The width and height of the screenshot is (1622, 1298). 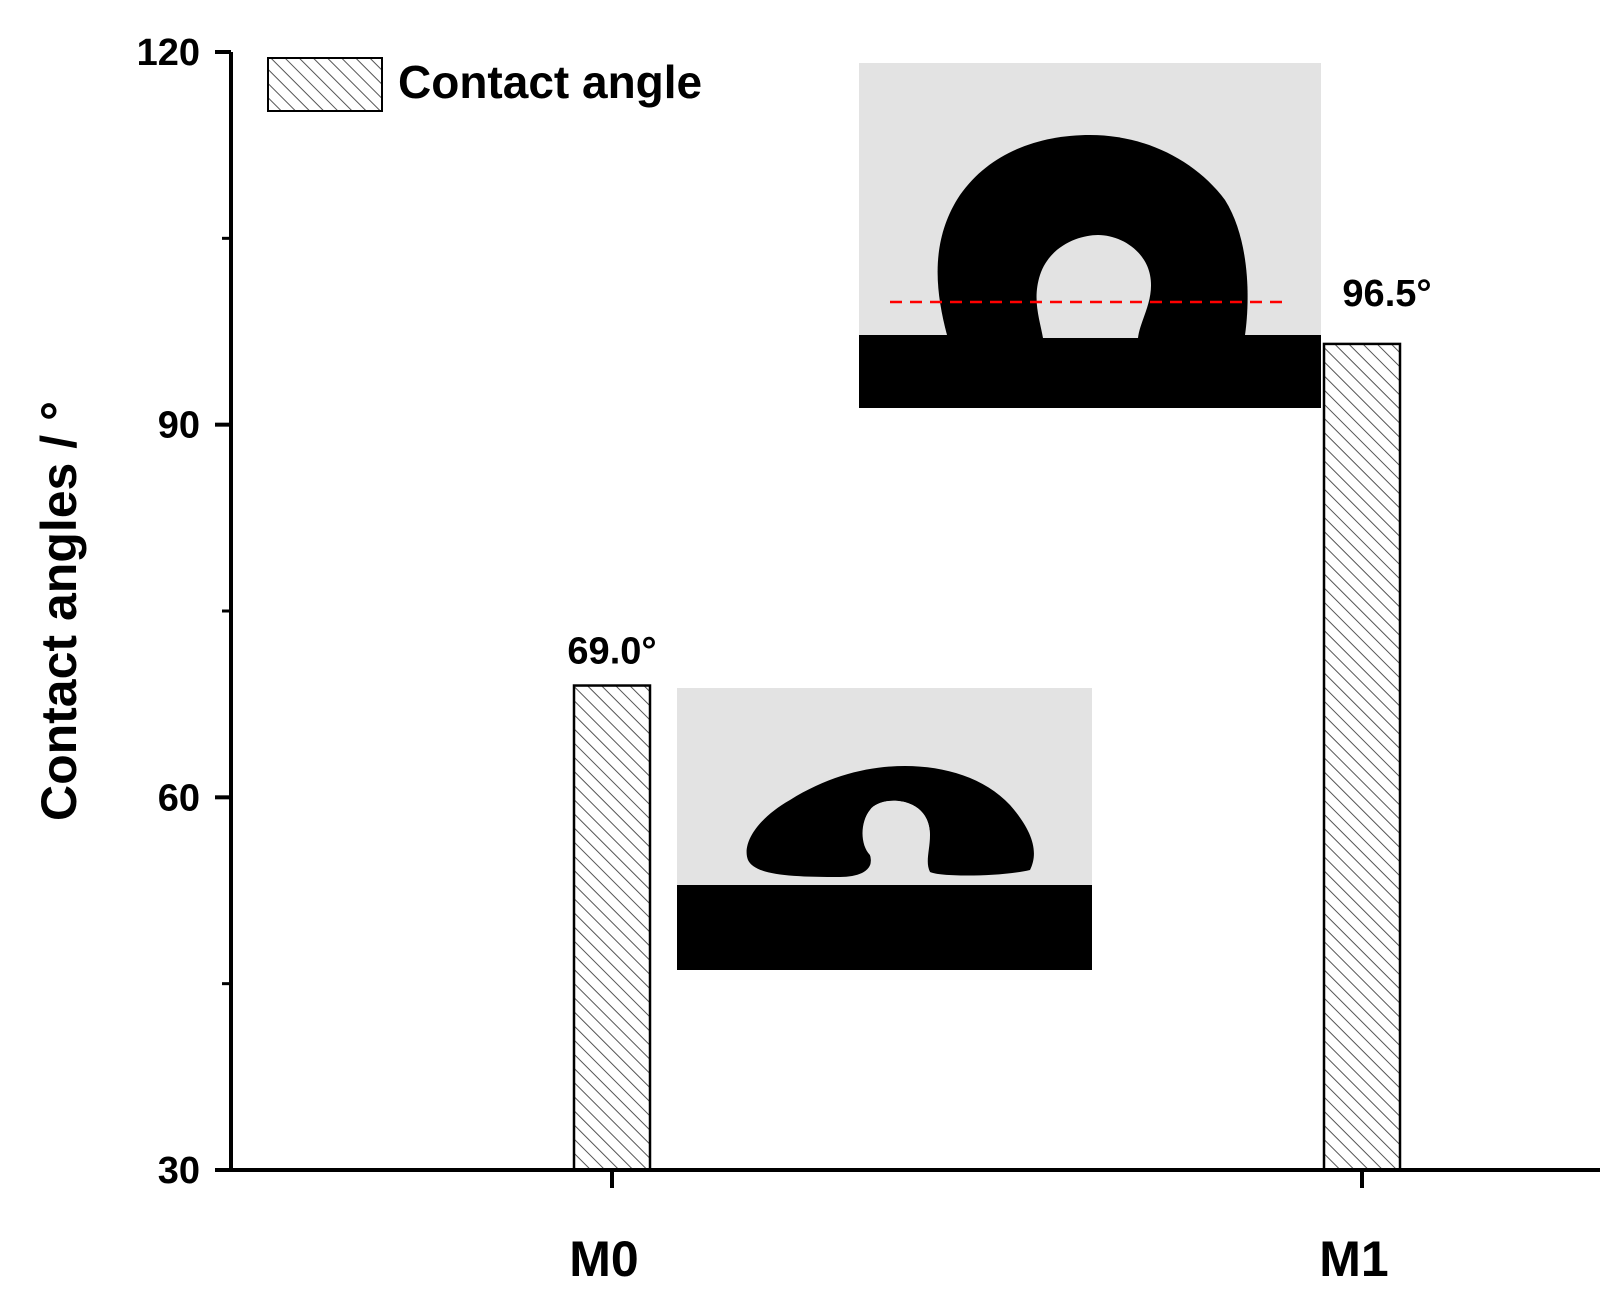 I want to click on y-ticks: 30 60 90 120, so click(x=184, y=612).